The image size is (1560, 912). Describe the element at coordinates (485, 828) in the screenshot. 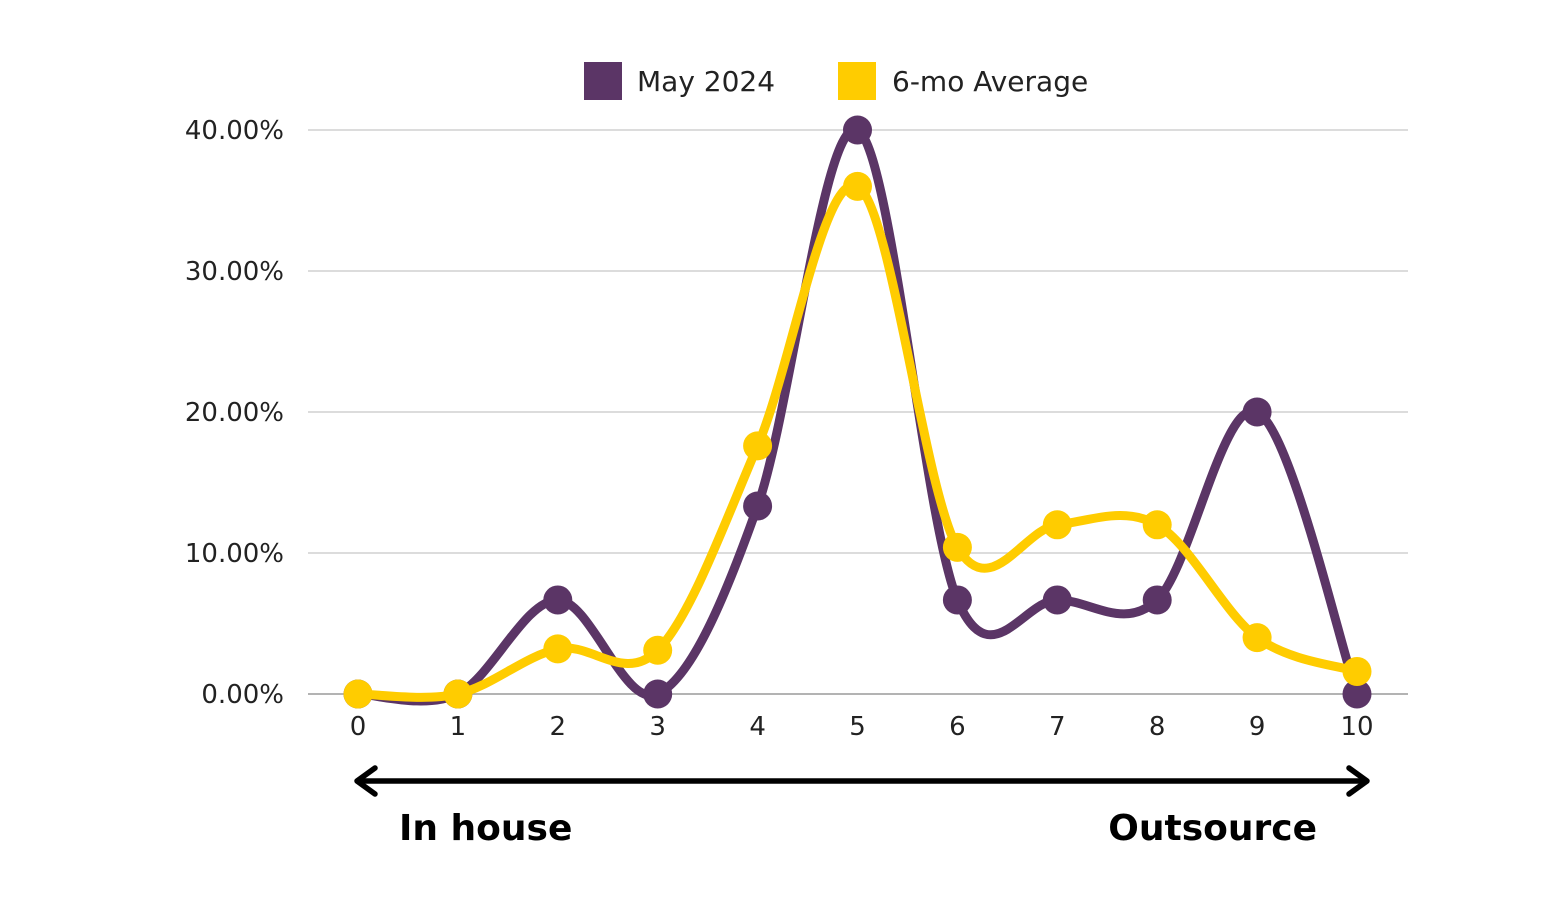

I see `in-house-label: In house` at that location.